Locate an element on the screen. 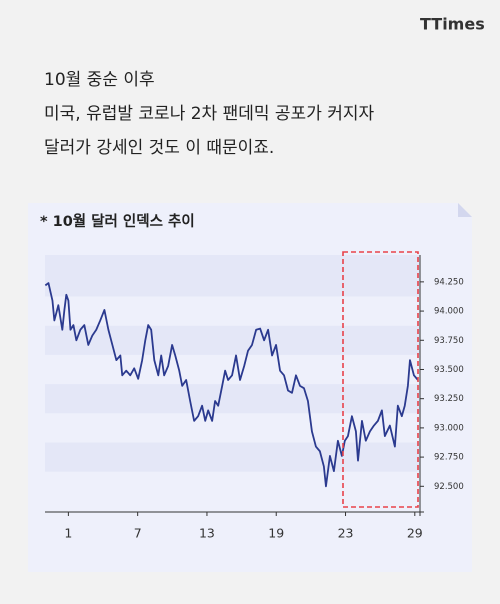  y-tick-label: 93.250 is located at coordinates (449, 399).